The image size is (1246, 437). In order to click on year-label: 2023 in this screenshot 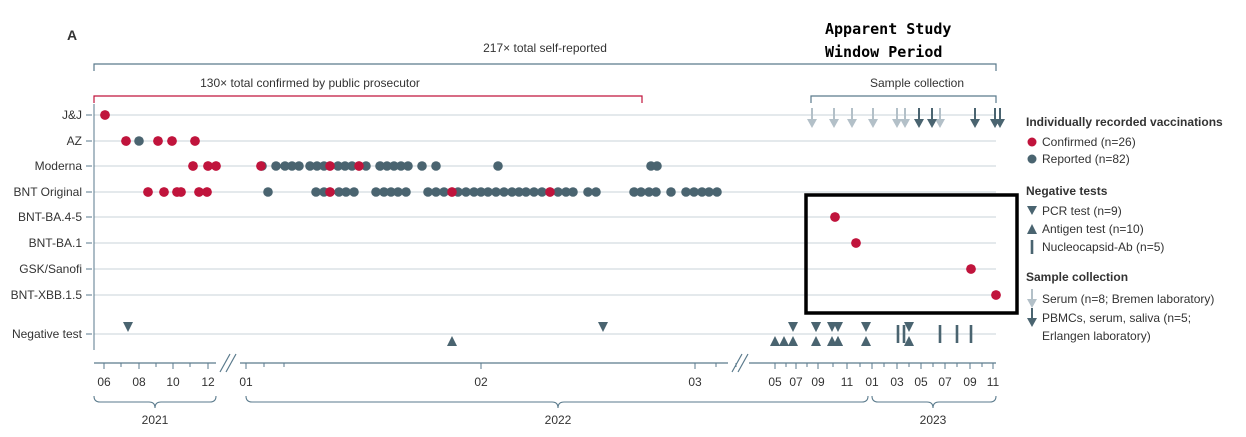, I will do `click(933, 420)`.